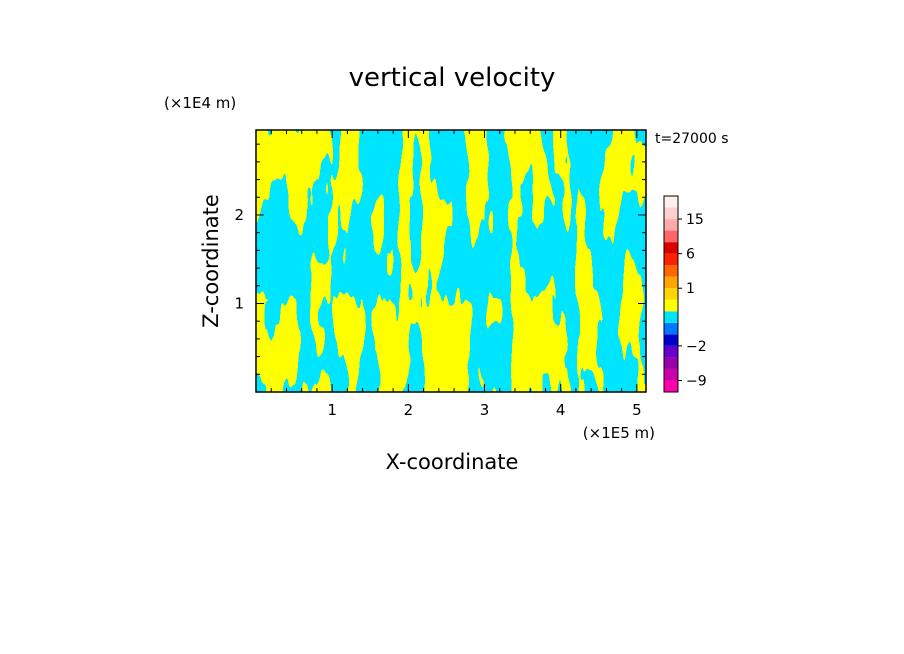 The height and width of the screenshot is (654, 904). I want to click on x-tick-label: 1, so click(332, 410).